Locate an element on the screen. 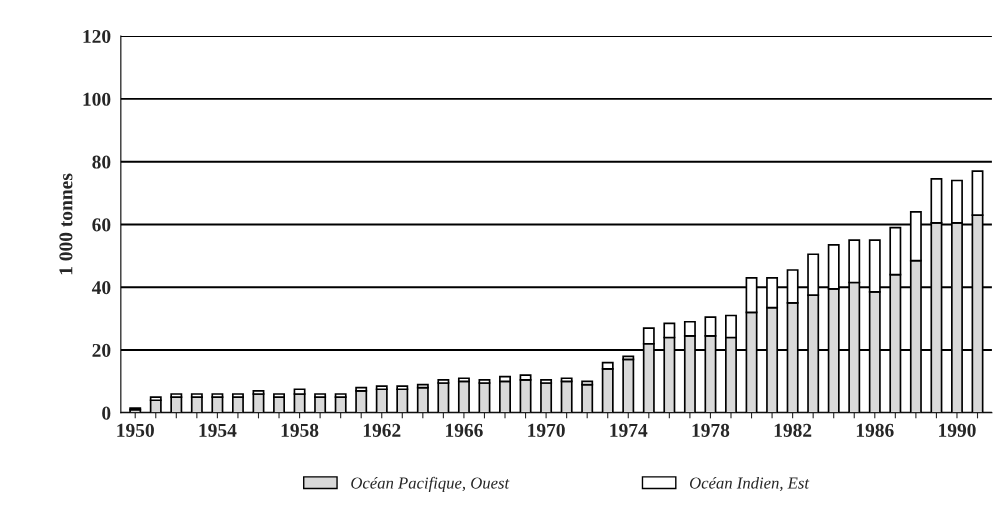 The height and width of the screenshot is (516, 1007). x-tick-label: 1982 is located at coordinates (793, 430).